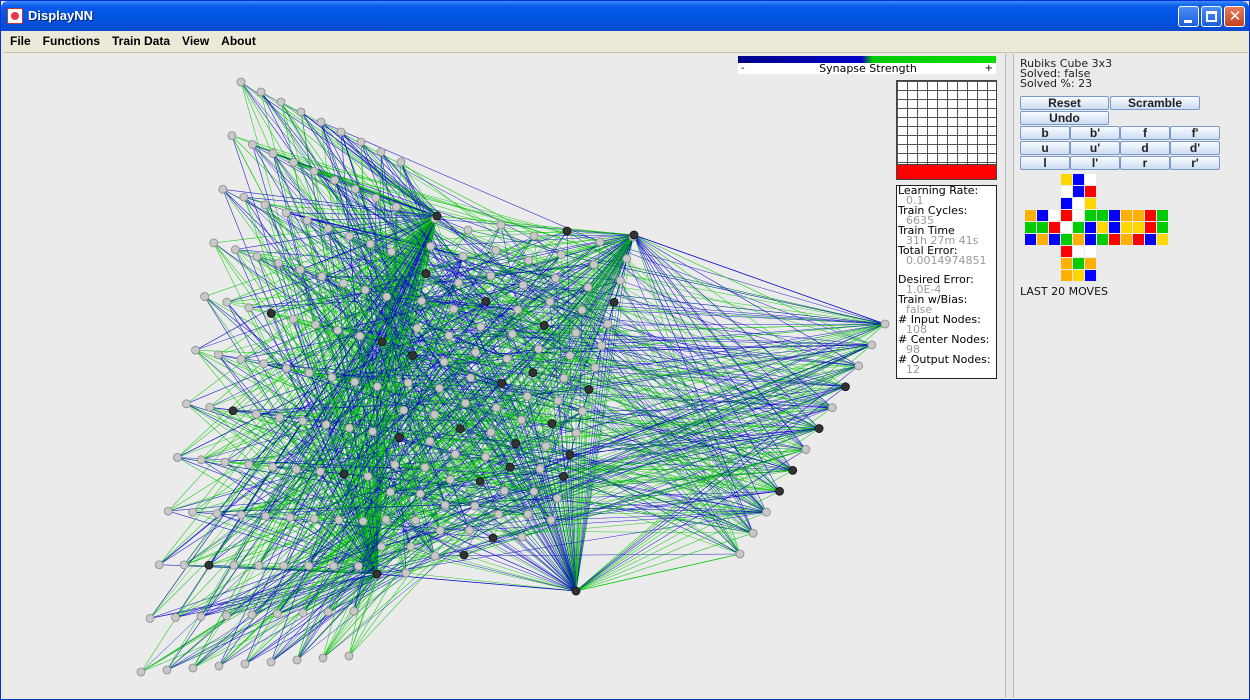 The height and width of the screenshot is (700, 1250). What do you see at coordinates (1078, 191) in the screenshot?
I see `cube-sticker-up` at bounding box center [1078, 191].